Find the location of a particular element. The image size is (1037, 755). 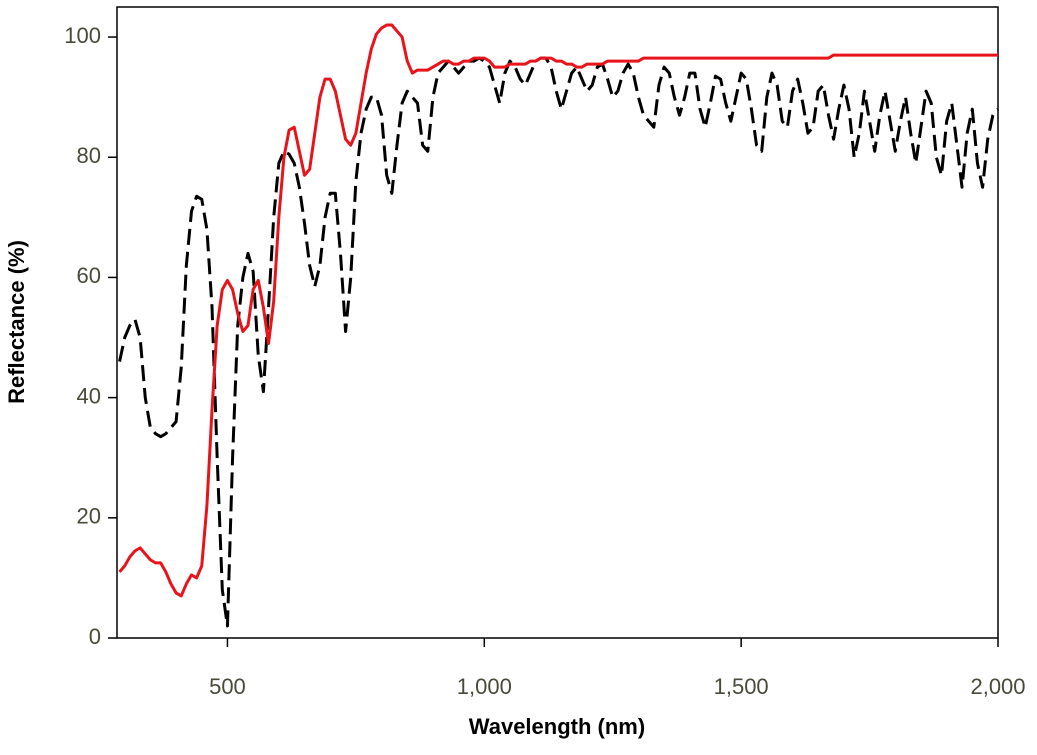

y-tick-label: 80 is located at coordinates (89, 155).